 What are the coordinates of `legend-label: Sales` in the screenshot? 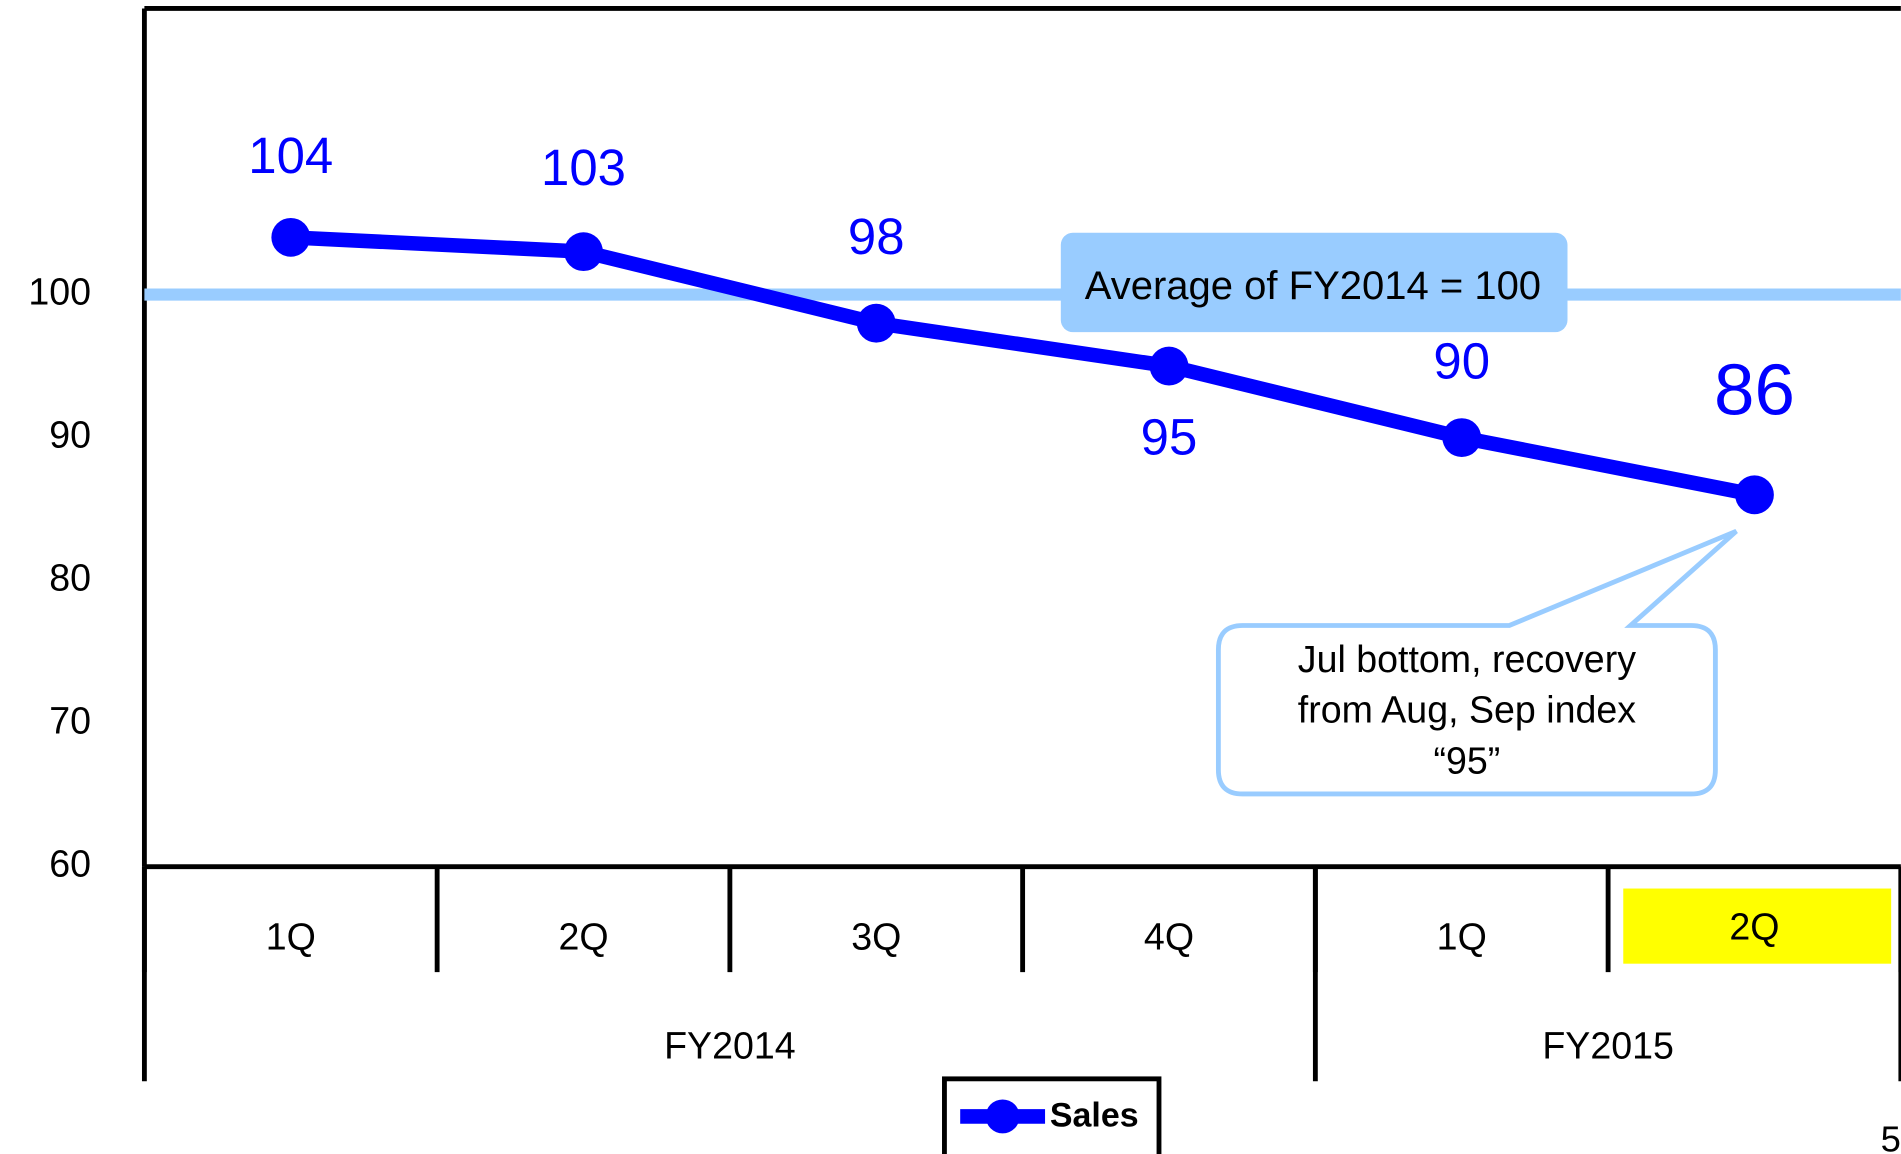 It's located at (1094, 1116).